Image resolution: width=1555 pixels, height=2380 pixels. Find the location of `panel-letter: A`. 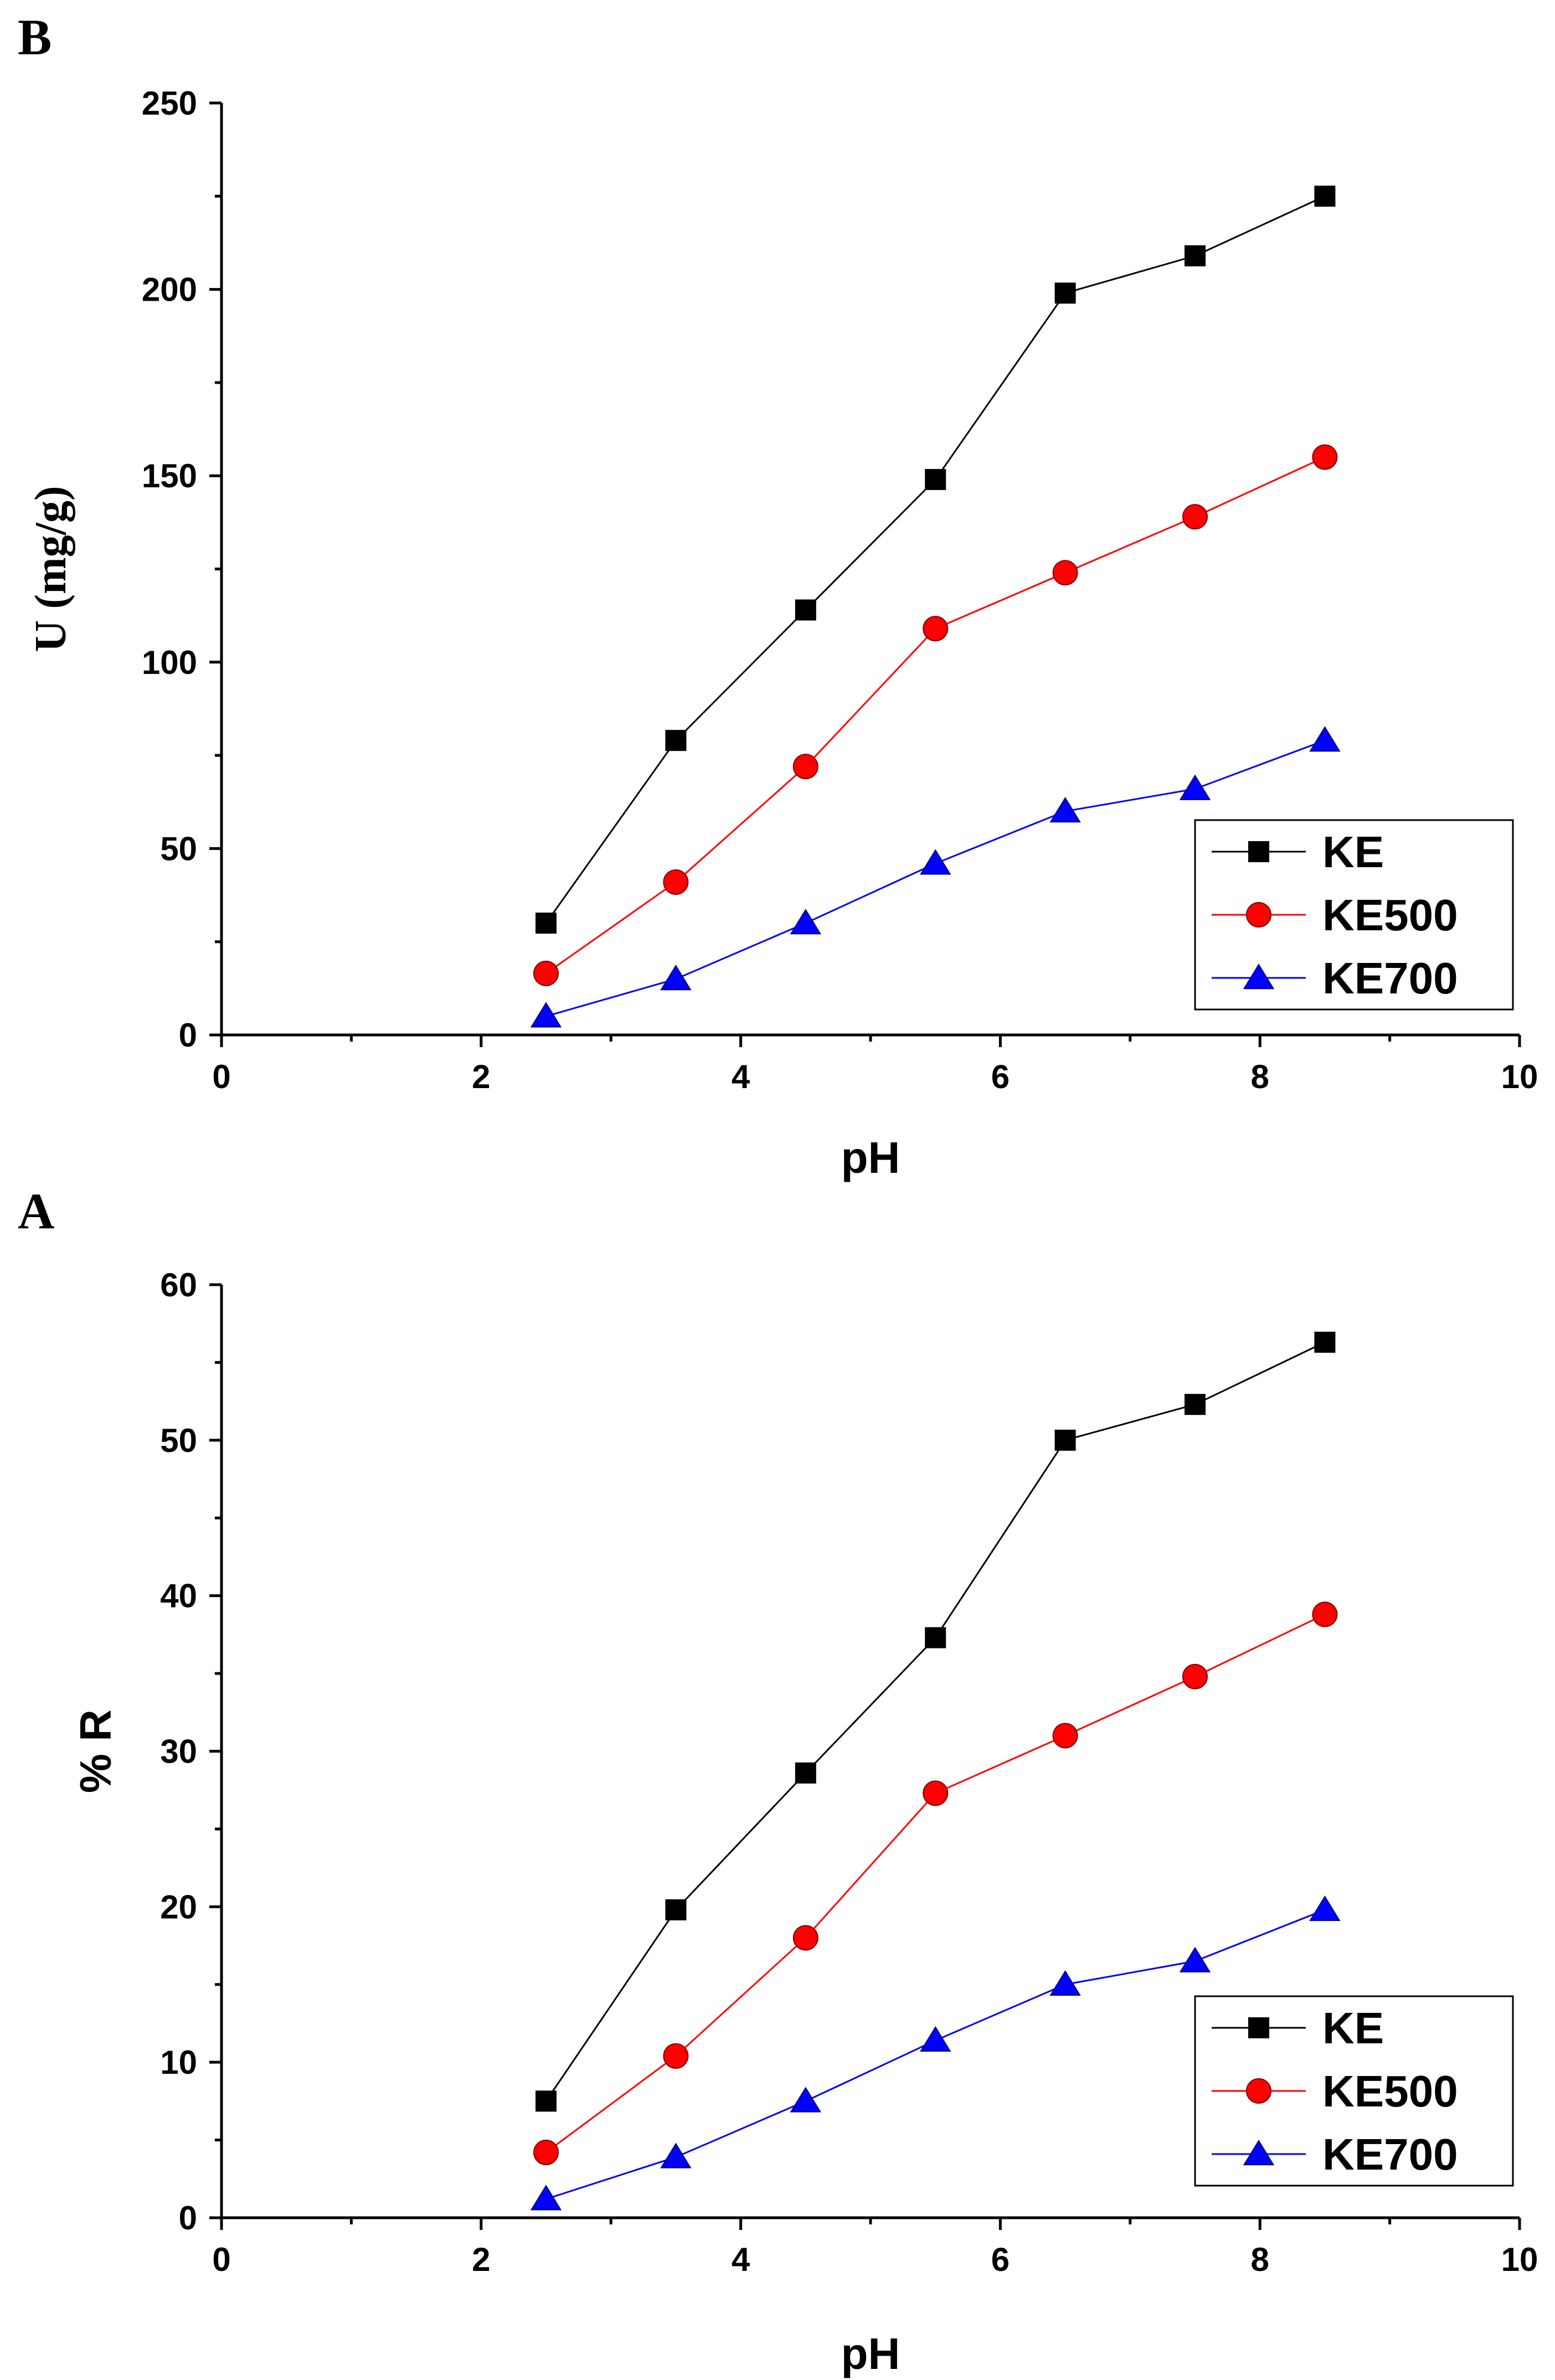

panel-letter: A is located at coordinates (36, 1211).